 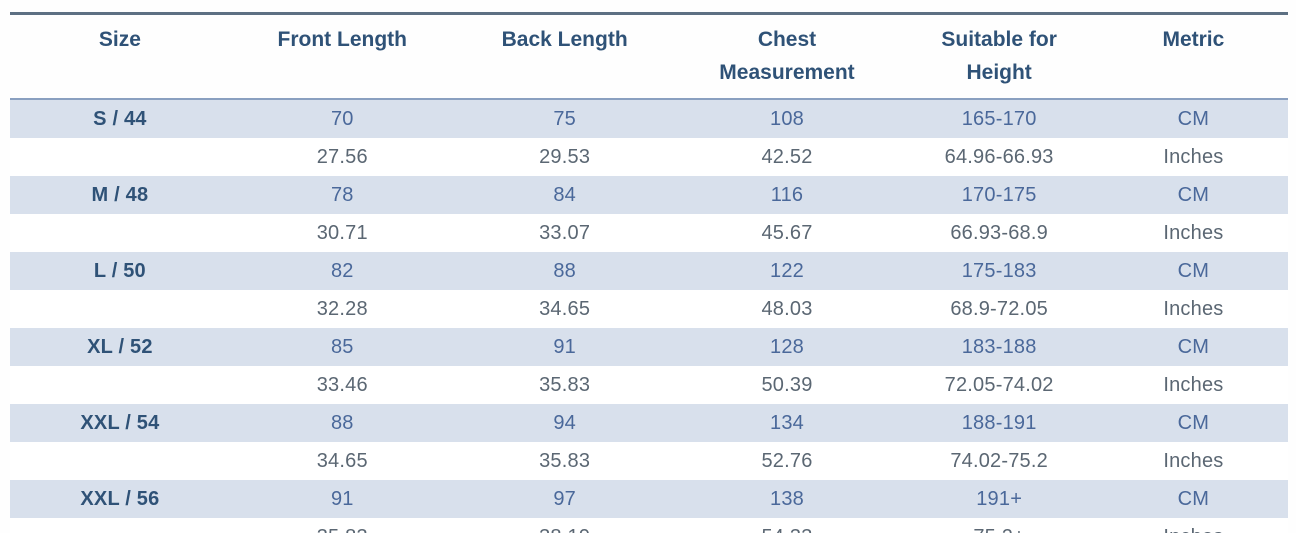 I want to click on column-header-chest-measurement: Chest Measurement, so click(x=787, y=56).